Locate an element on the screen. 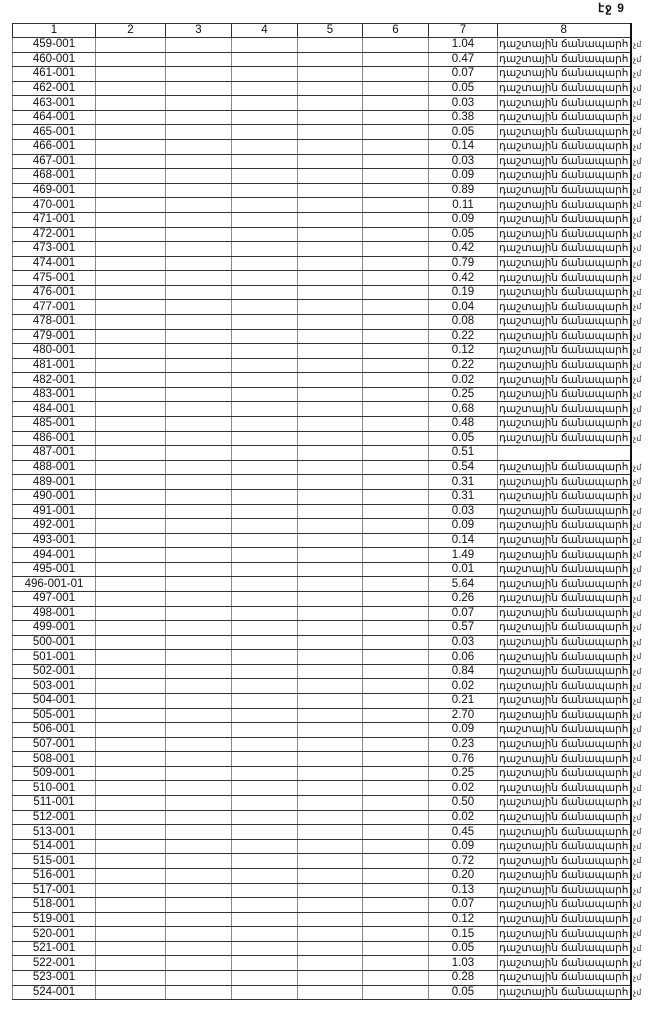 The image size is (655, 1010). parcel-area: 0.76 is located at coordinates (463, 759).